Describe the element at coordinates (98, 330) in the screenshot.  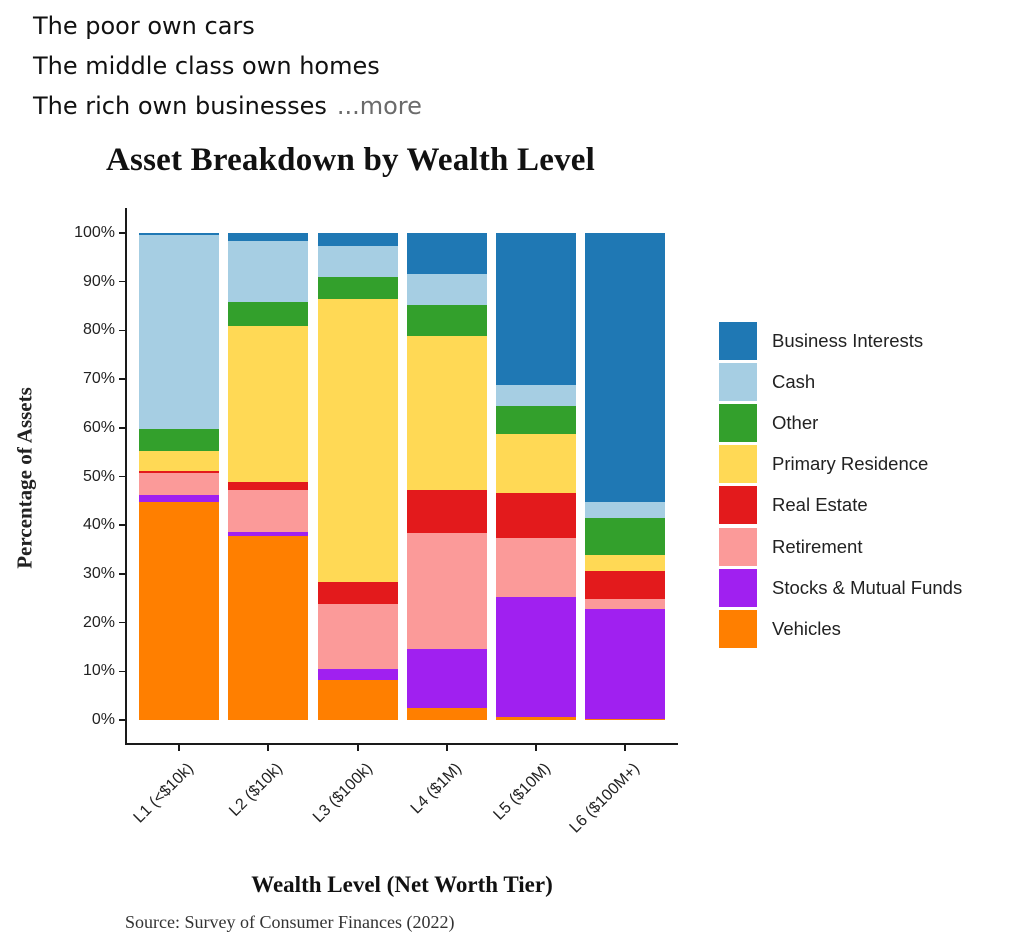
I see `y-tick-label: 80%` at that location.